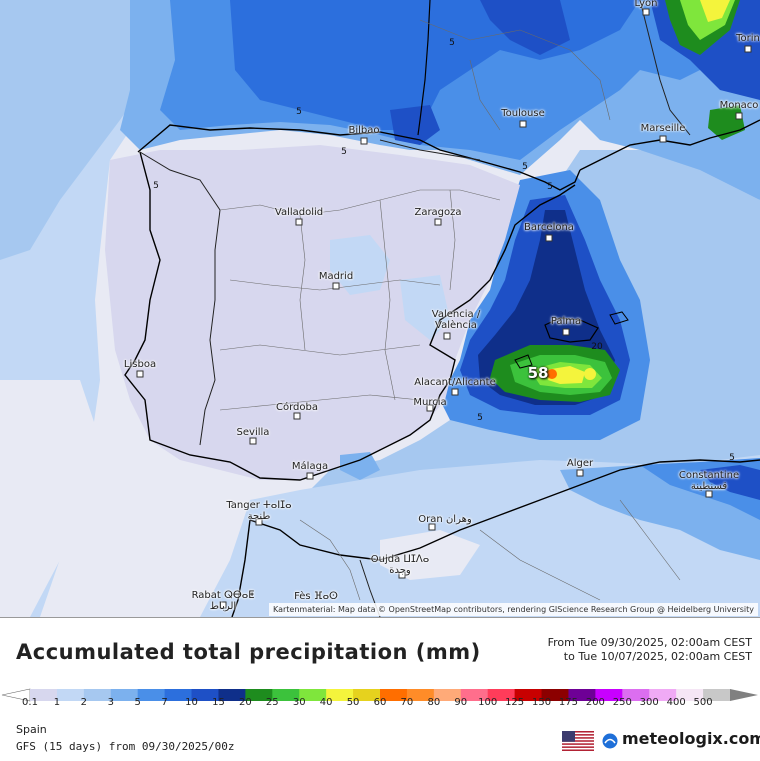 The height and width of the screenshot is (761, 760). I want to click on city-label-tanger: Tanger ⵜⴰⵏⵊⴰ طنجة, so click(259, 511).